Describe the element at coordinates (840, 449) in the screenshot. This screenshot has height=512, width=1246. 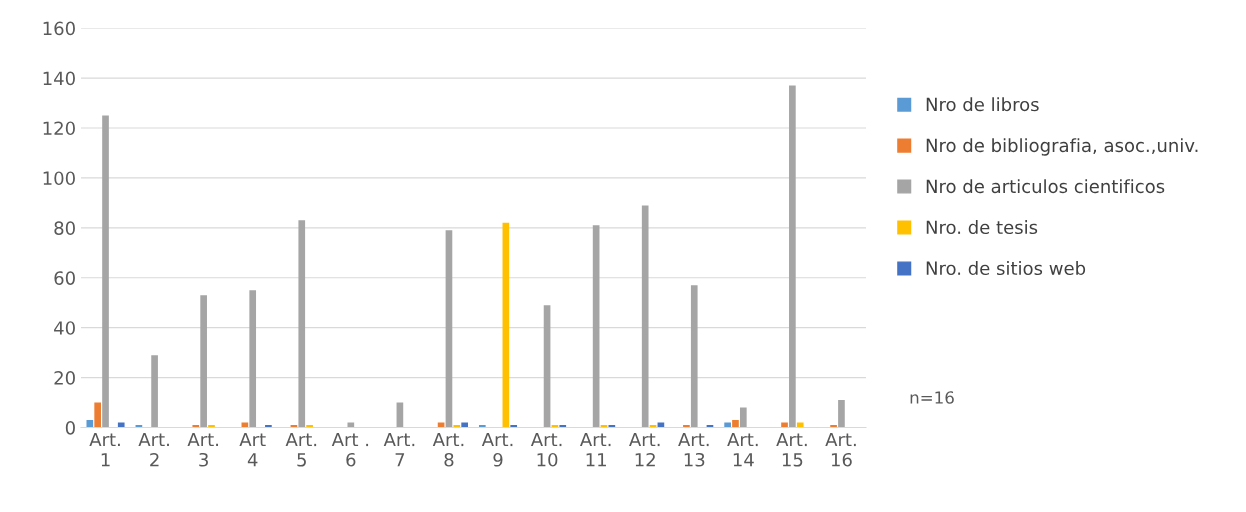
I see `x-tick-label: Art. 16` at that location.